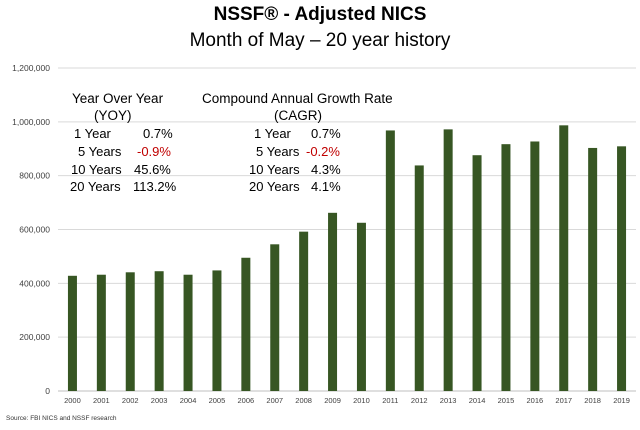 The width and height of the screenshot is (640, 430). What do you see at coordinates (113, 115) in the screenshot?
I see `yoy-heading-abbrev: (YOY)` at bounding box center [113, 115].